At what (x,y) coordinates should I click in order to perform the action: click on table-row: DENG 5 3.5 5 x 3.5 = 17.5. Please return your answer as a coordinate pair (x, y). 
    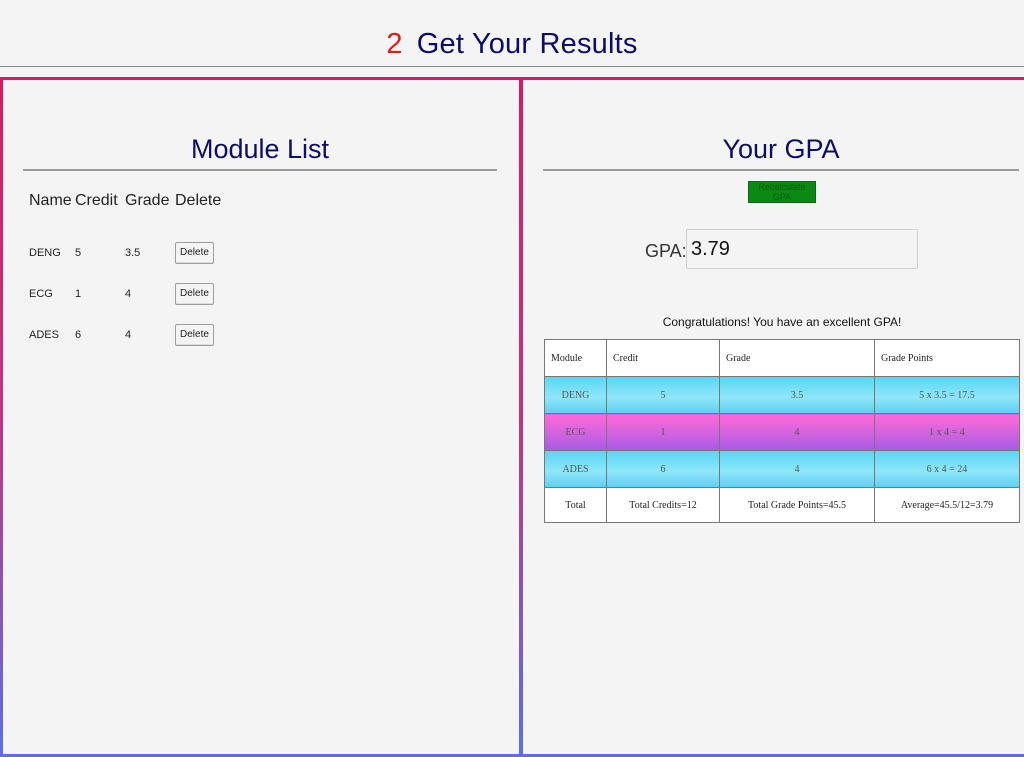
    Looking at the image, I should click on (782, 395).